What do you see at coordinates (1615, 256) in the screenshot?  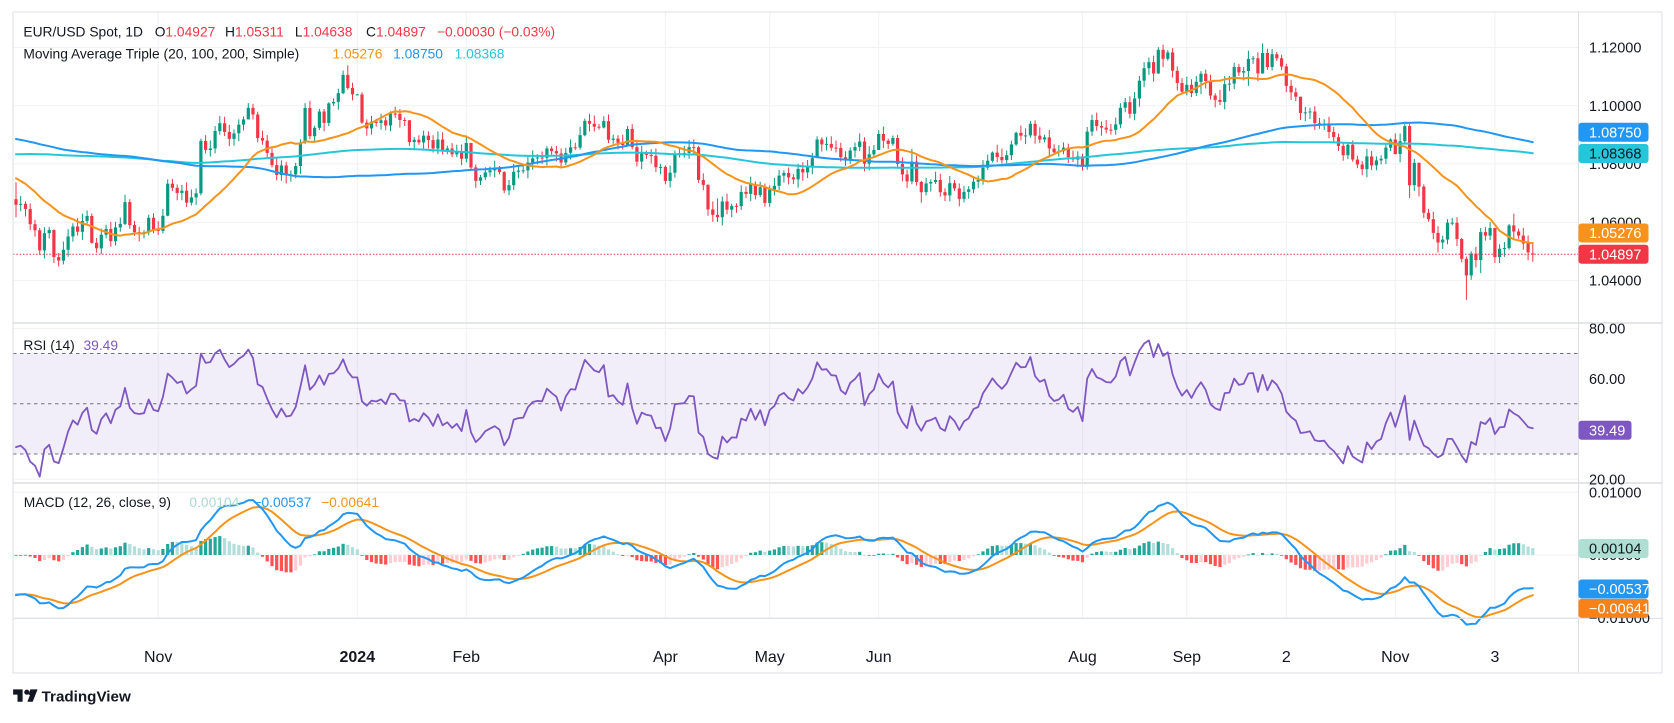 I see `svg-text: 1.04897` at bounding box center [1615, 256].